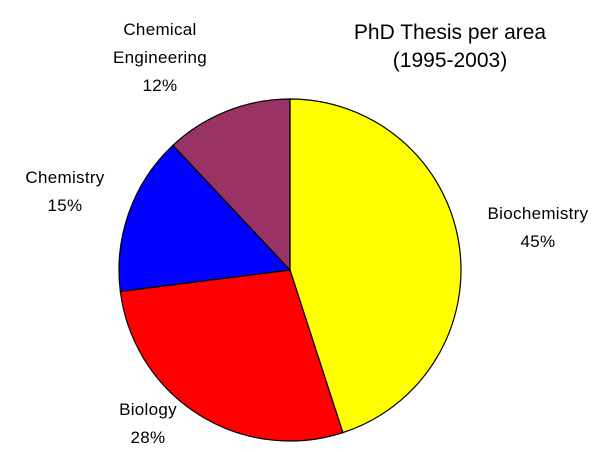  Describe the element at coordinates (450, 32) in the screenshot. I see `chart-title: PhD Thesis per area` at that location.